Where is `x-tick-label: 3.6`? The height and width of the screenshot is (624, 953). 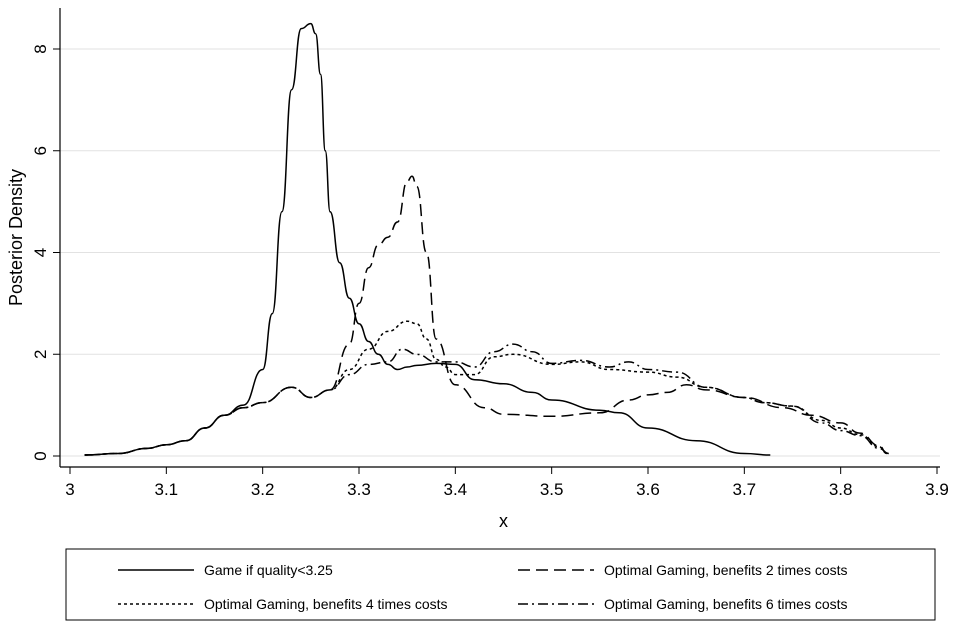 x-tick-label: 3.6 is located at coordinates (648, 489).